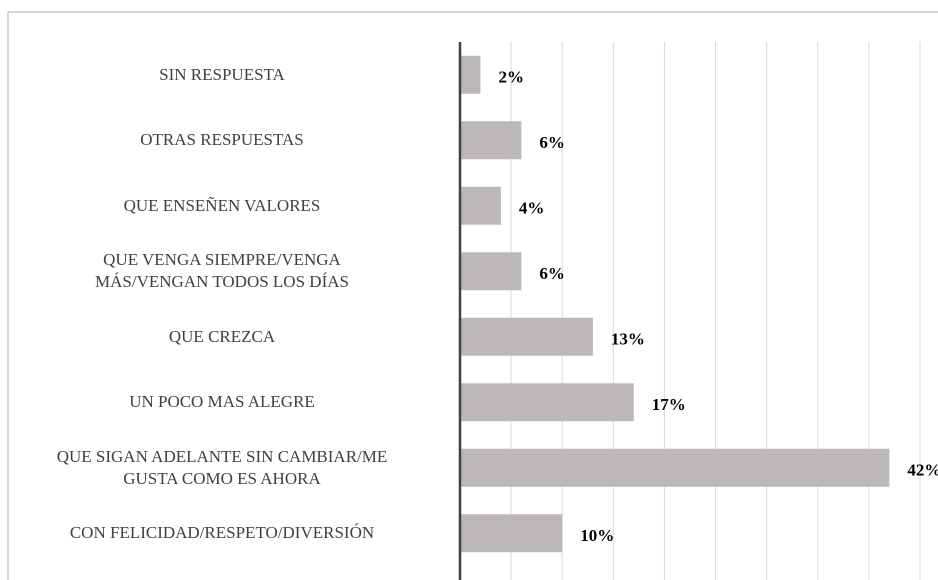  What do you see at coordinates (511, 77) in the screenshot?
I see `value-label: 2%` at bounding box center [511, 77].